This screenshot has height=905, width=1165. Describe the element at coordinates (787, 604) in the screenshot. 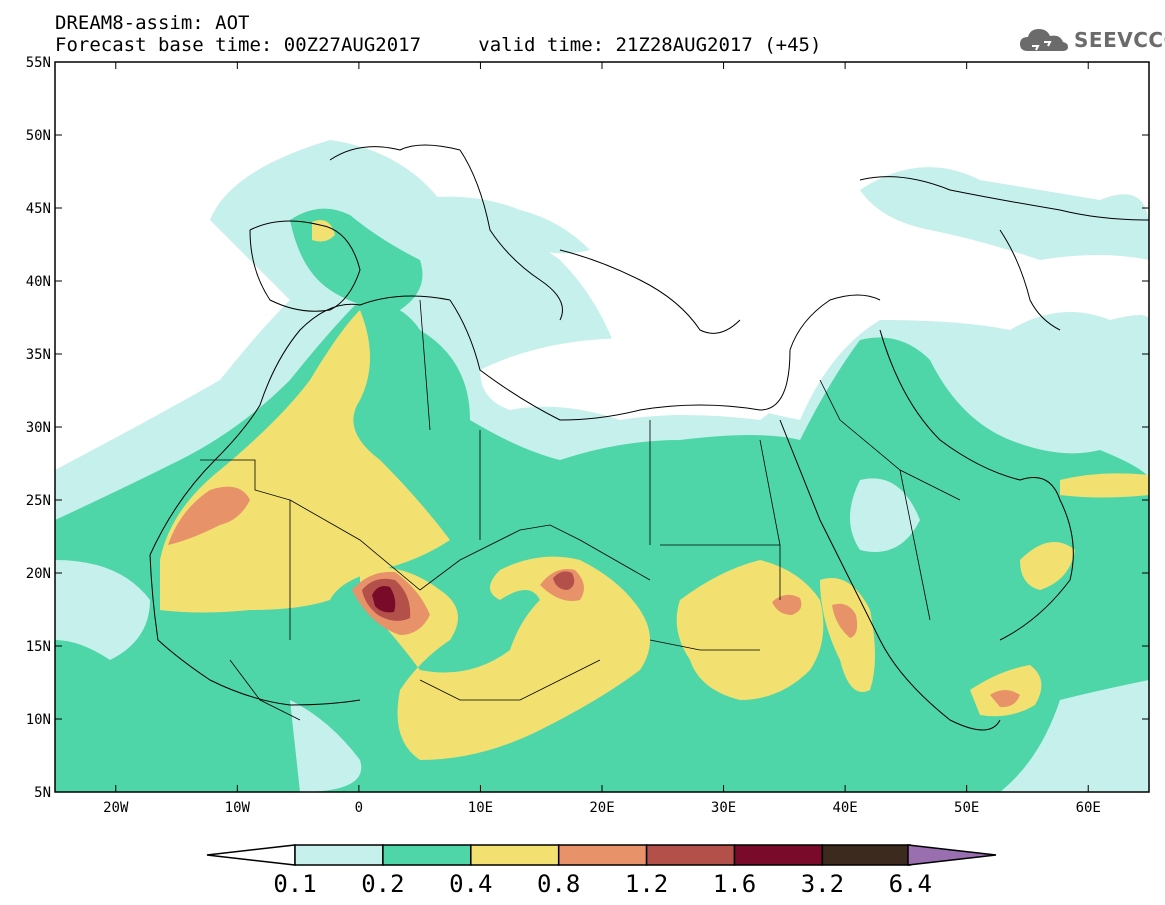

I see `contour-0.8-sudan` at that location.